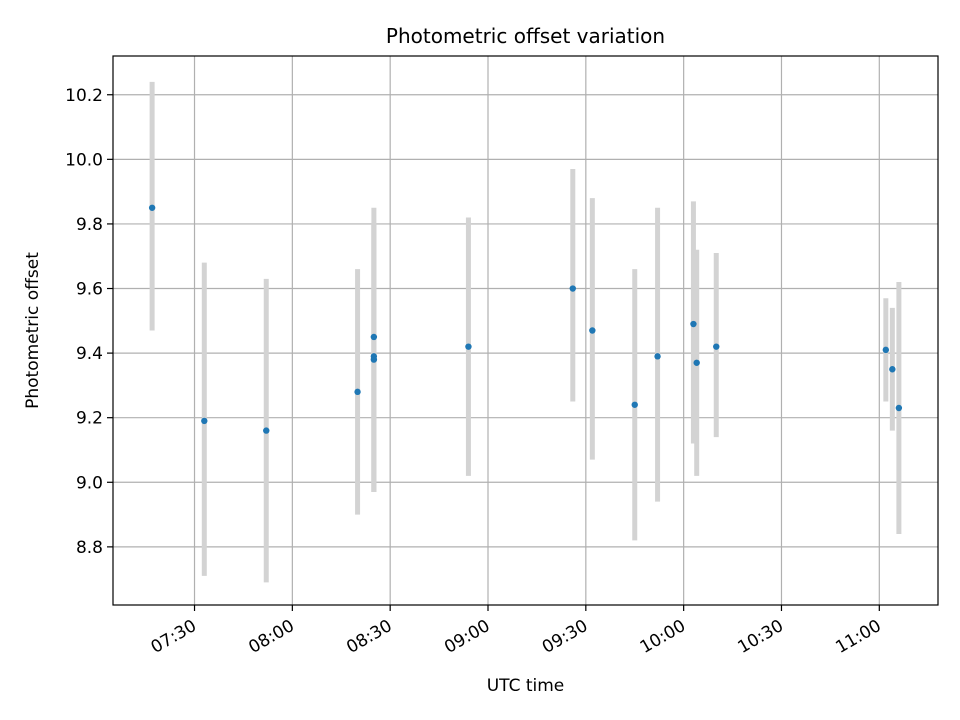 The width and height of the screenshot is (960, 720). What do you see at coordinates (84, 160) in the screenshot?
I see `y-tick-label: 10.0` at bounding box center [84, 160].